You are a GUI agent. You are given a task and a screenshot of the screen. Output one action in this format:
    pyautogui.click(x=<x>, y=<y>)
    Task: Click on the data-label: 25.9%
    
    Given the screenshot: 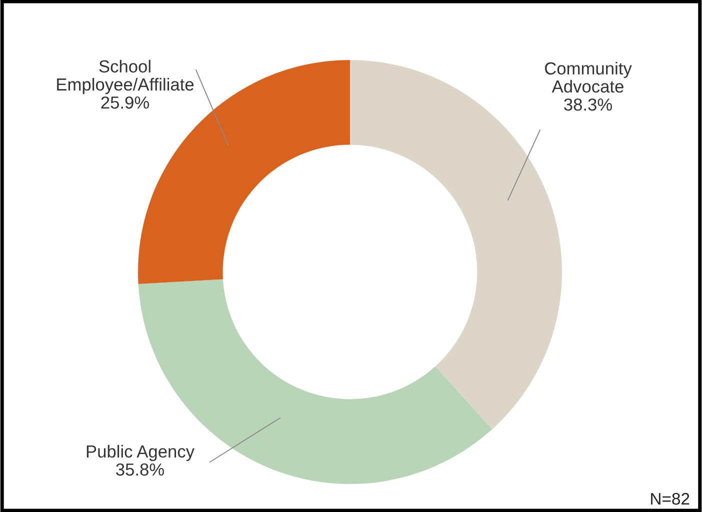 What is the action you would take?
    pyautogui.click(x=125, y=102)
    